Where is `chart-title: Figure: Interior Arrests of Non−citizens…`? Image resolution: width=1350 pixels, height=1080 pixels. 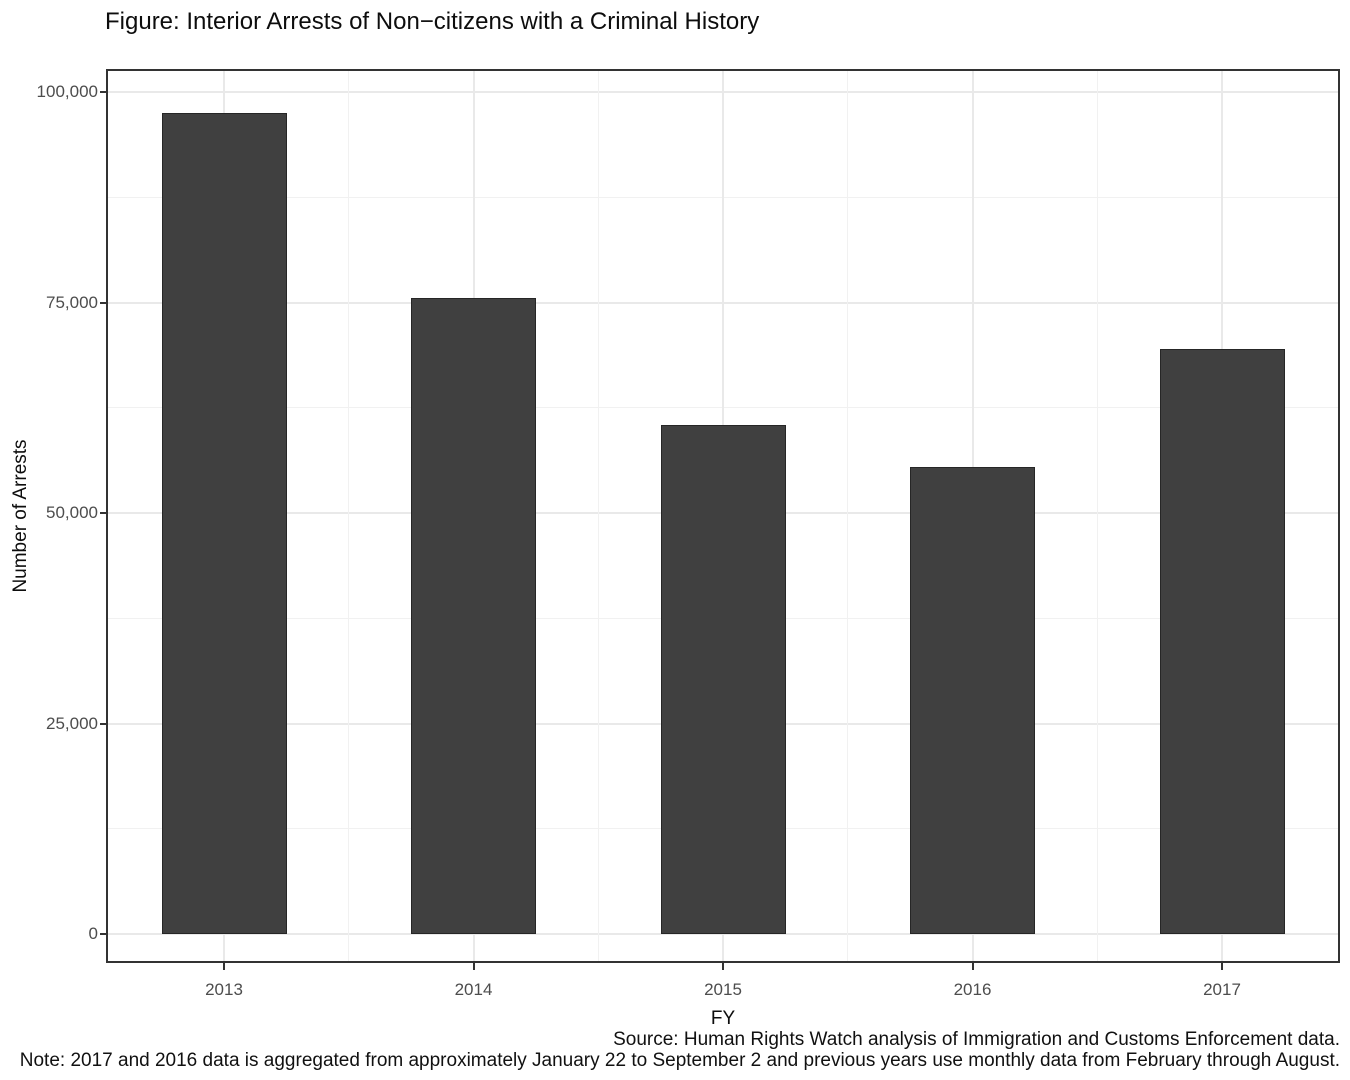 chart-title: Figure: Interior Arrests of Non−citizens… is located at coordinates (432, 21).